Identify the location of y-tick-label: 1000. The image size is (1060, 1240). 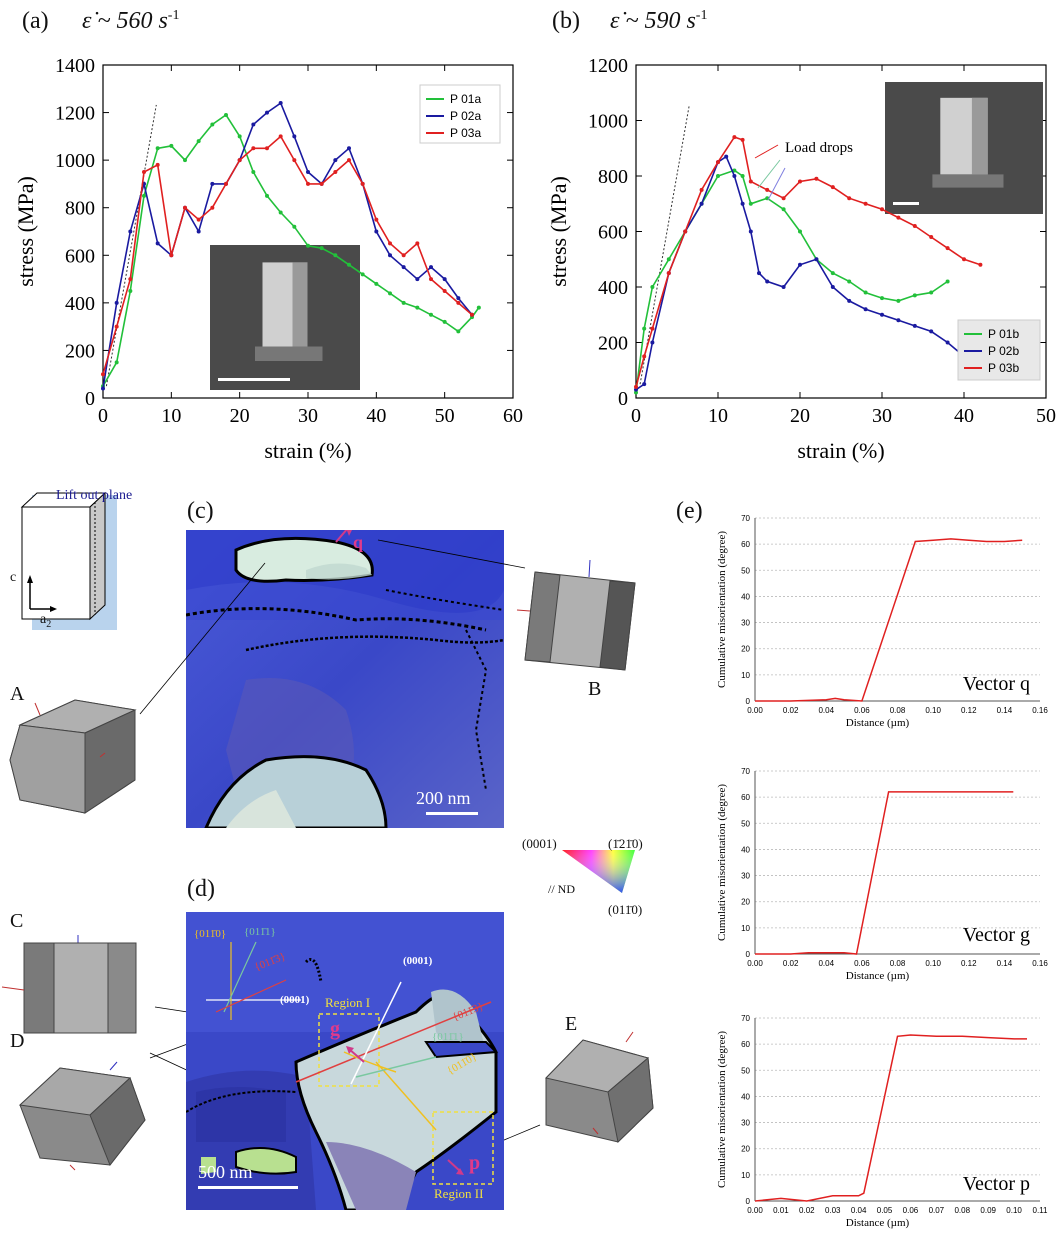
(608, 122).